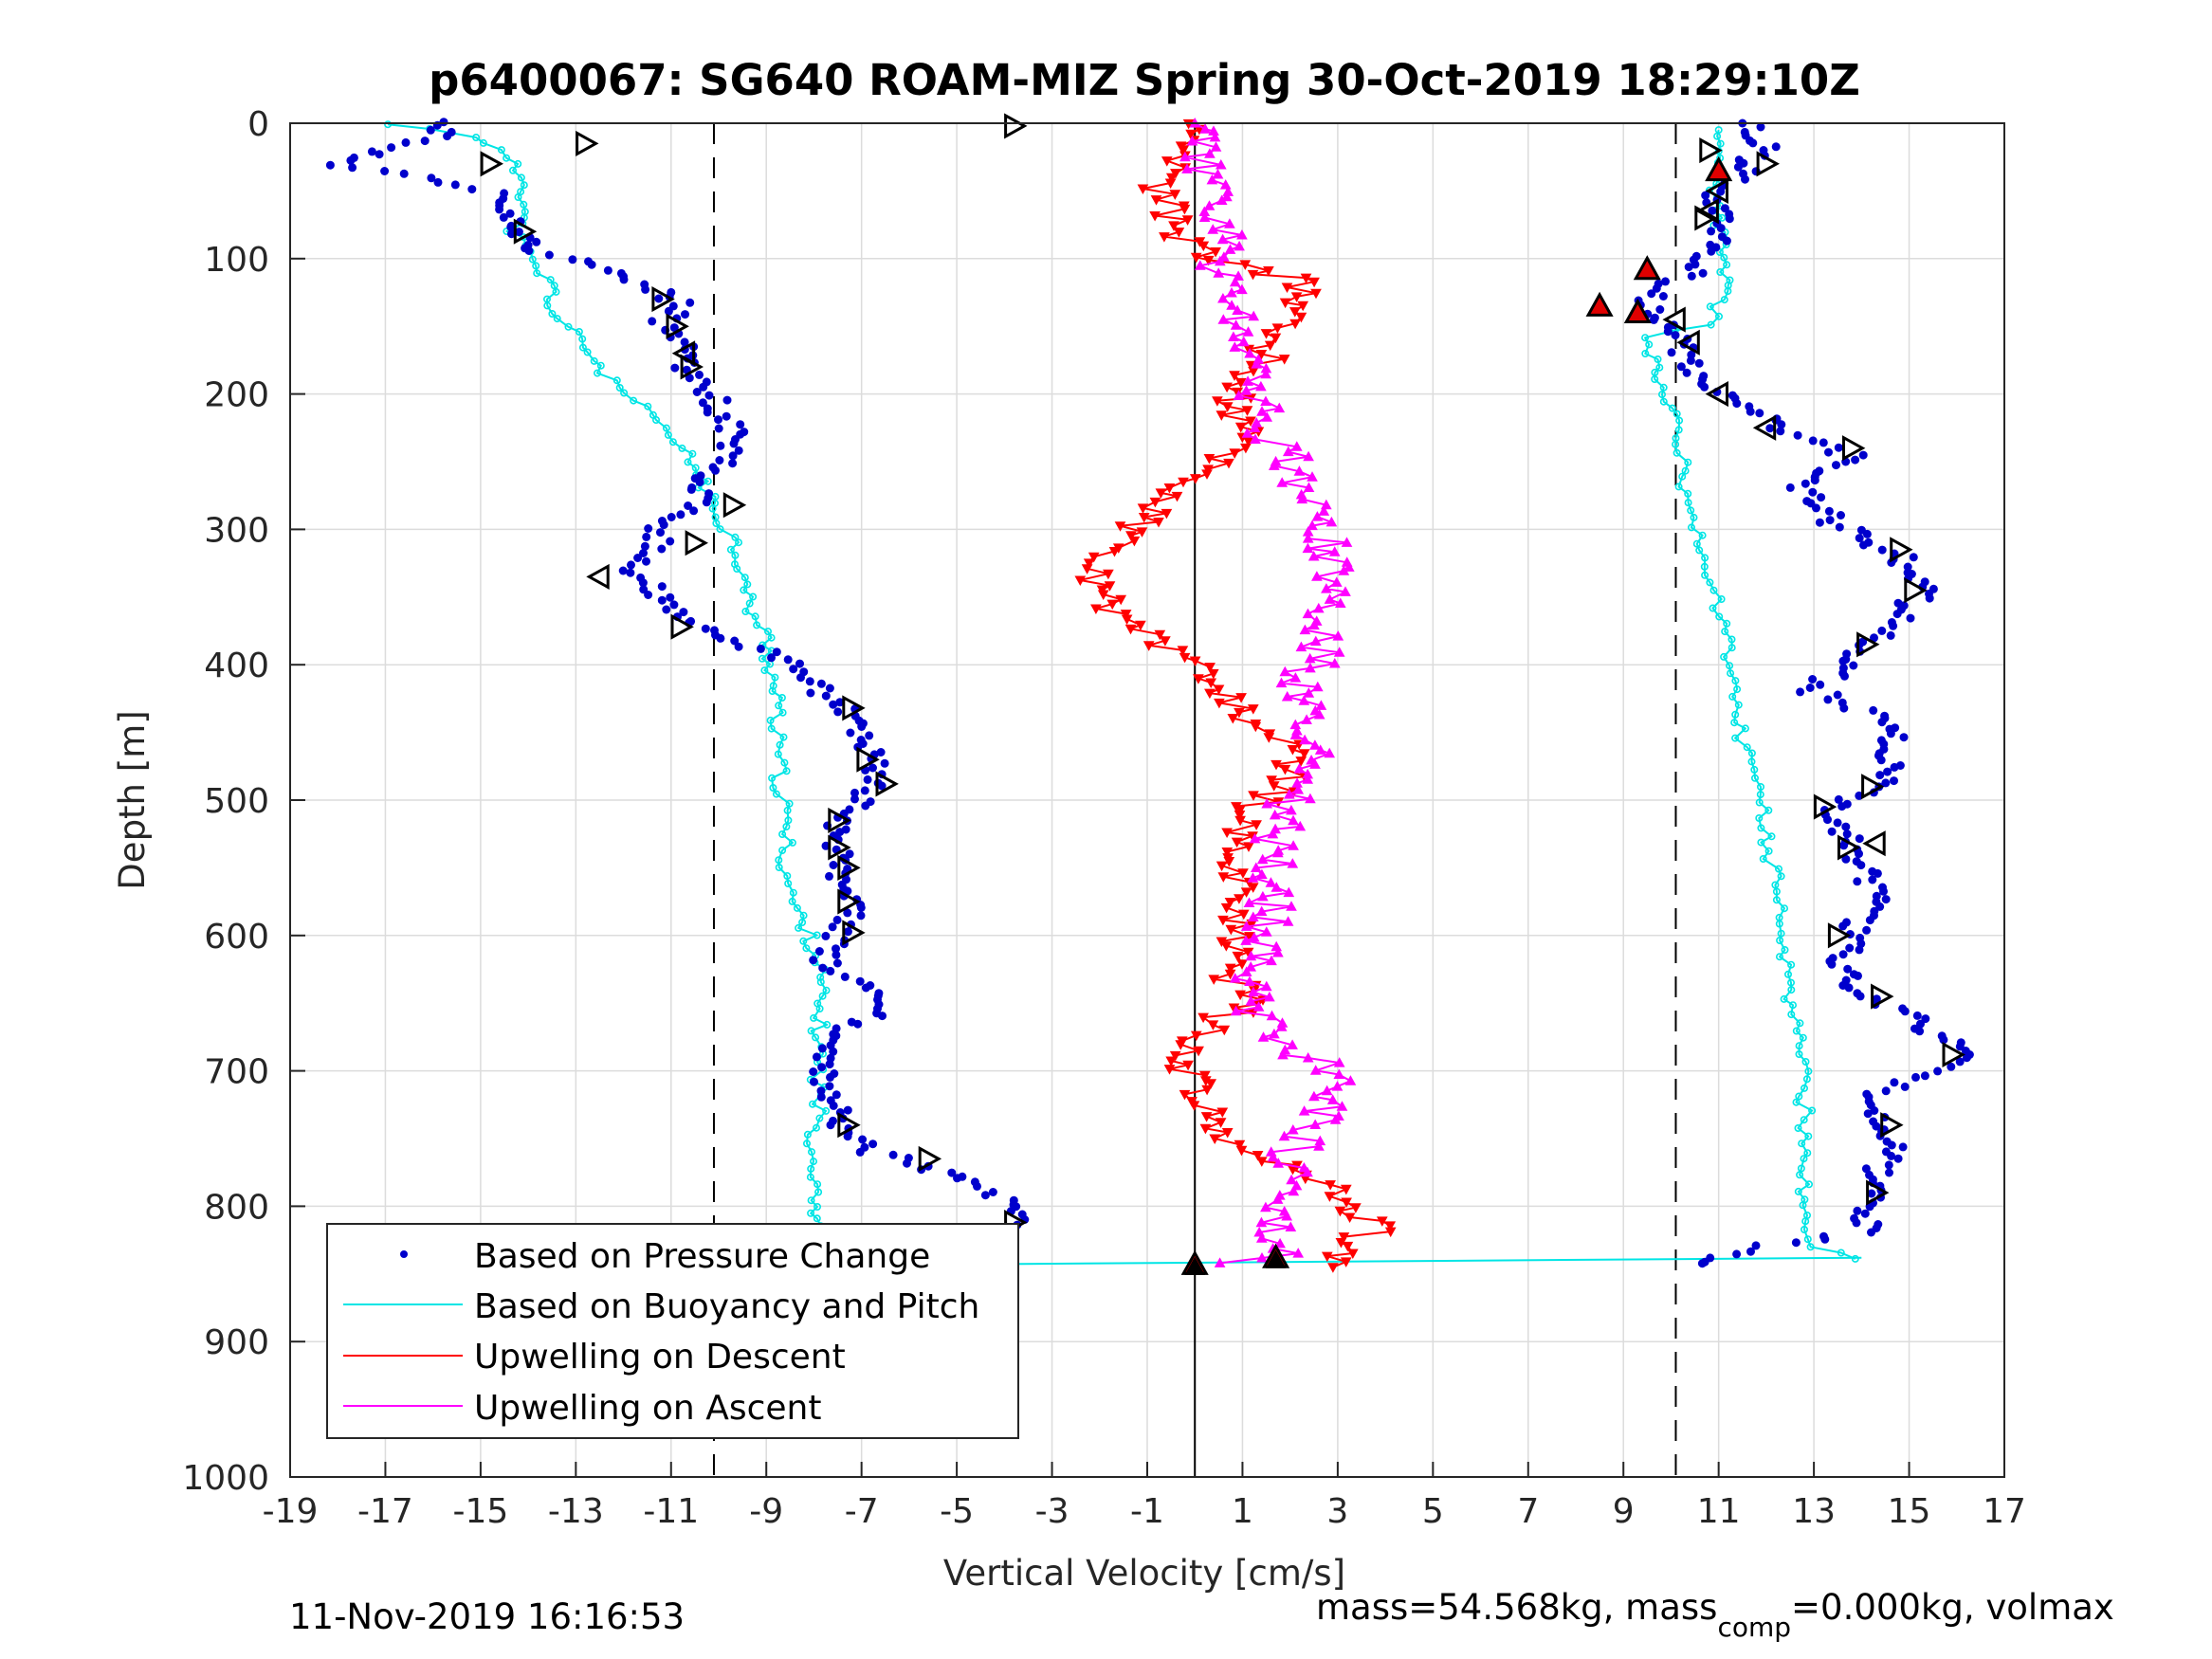 The image size is (2212, 1659). What do you see at coordinates (672, 1331) in the screenshot?
I see `legend-box` at bounding box center [672, 1331].